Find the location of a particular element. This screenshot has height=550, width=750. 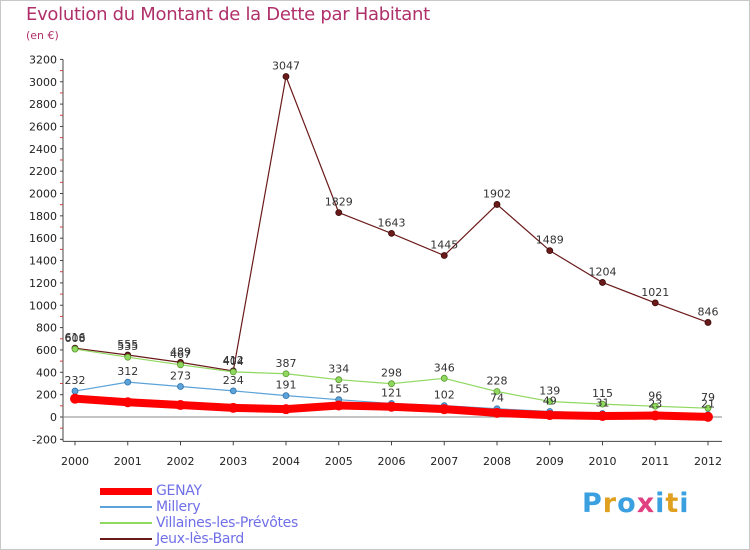

x-tick-label: 2000 is located at coordinates (75, 461).